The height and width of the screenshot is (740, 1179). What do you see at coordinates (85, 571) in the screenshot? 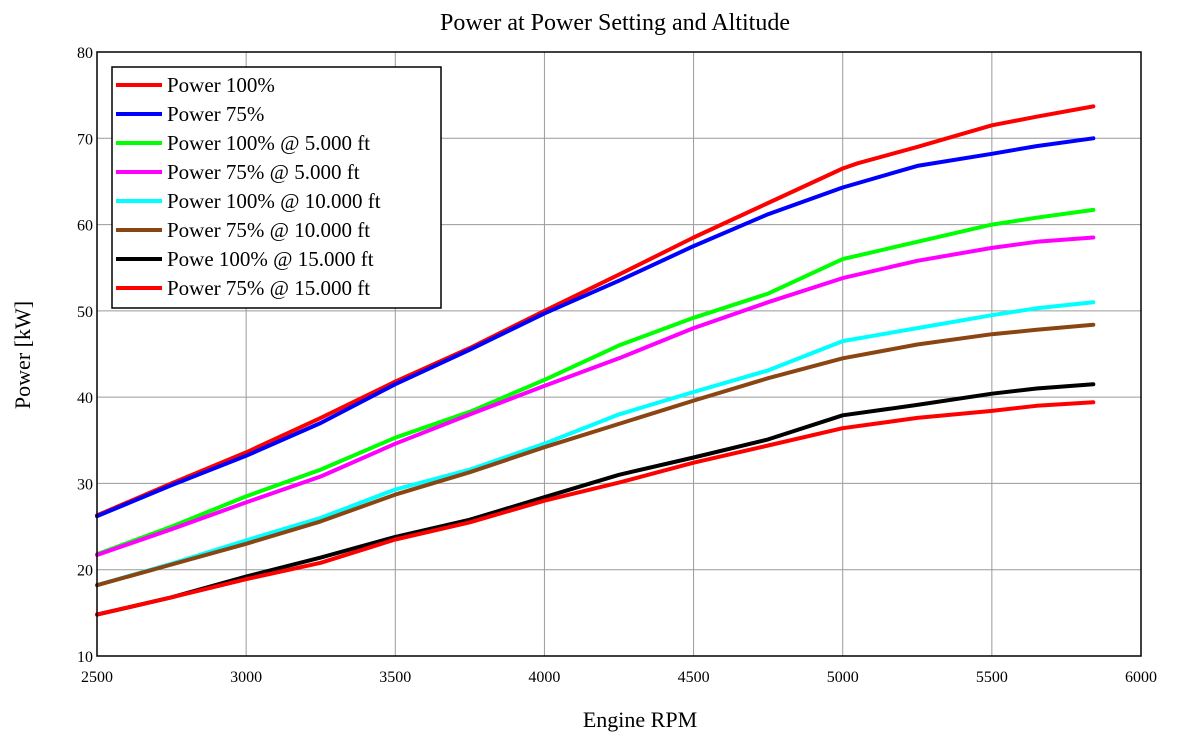
I see `y-tick-label: 20` at bounding box center [85, 571].